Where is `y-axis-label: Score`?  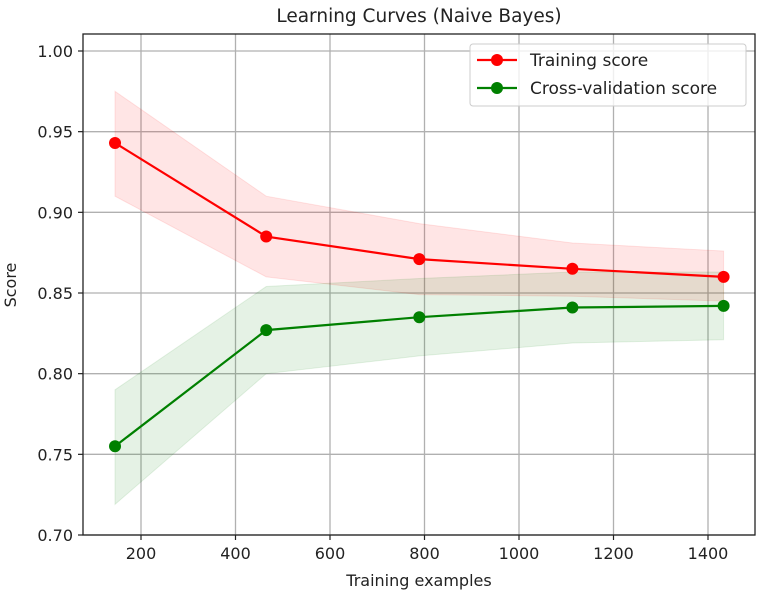
y-axis-label: Score is located at coordinates (10, 285).